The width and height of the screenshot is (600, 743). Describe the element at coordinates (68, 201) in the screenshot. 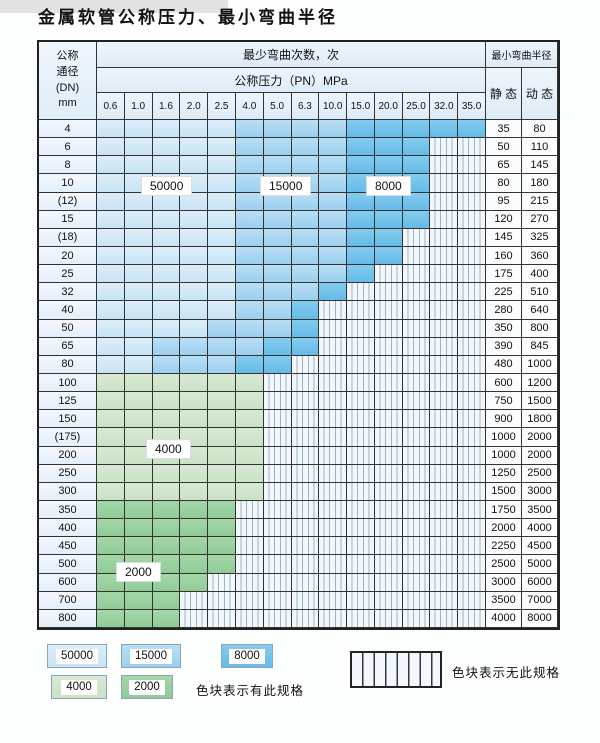

I see `dn-value: (12)` at that location.